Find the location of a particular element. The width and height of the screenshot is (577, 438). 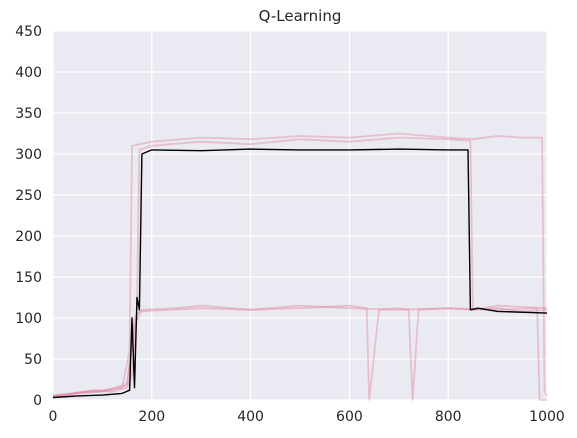

y-tick-label-3: 150 is located at coordinates (28, 278).